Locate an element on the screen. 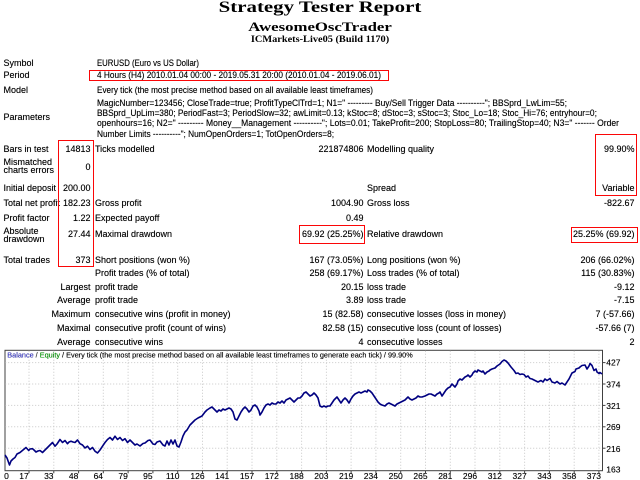 Image resolution: width=640 pixels, height=480 pixels. svg-text: 265 is located at coordinates (420, 475).